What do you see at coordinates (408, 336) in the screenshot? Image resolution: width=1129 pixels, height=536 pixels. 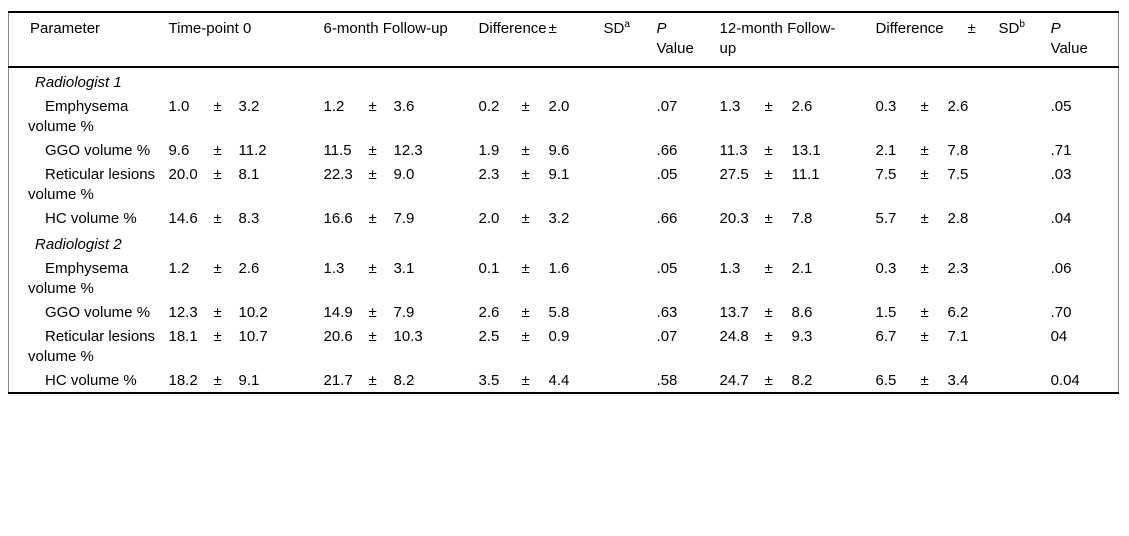 I see `cell-sd: 10.3` at bounding box center [408, 336].